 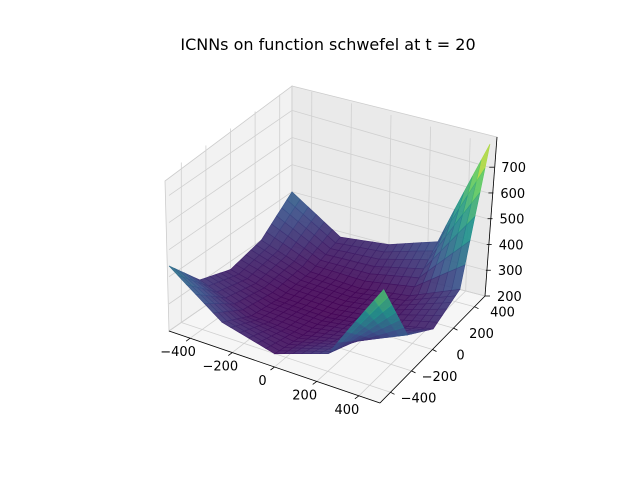 I want to click on y-tick-label-3: 200, so click(x=481, y=334).